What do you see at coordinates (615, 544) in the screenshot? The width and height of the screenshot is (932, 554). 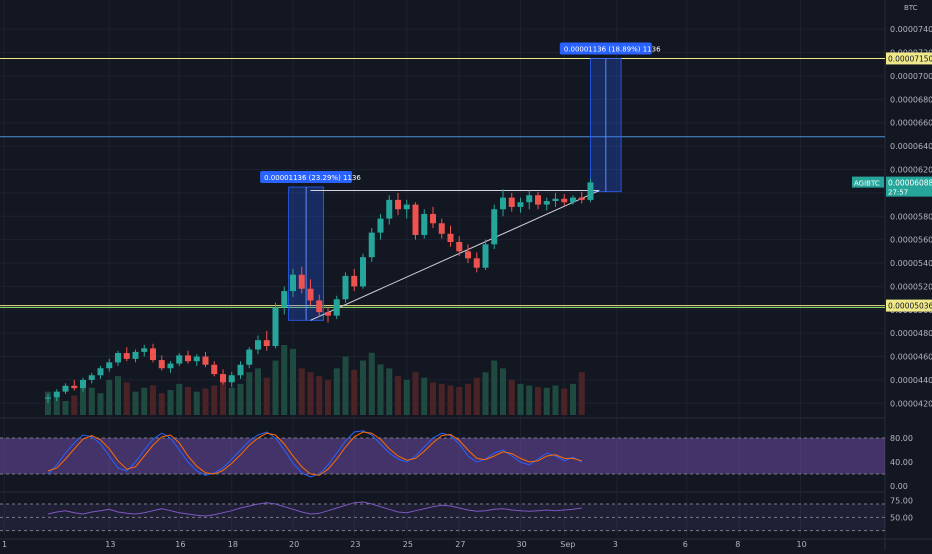 I see `x-tick-label: 3` at bounding box center [615, 544].